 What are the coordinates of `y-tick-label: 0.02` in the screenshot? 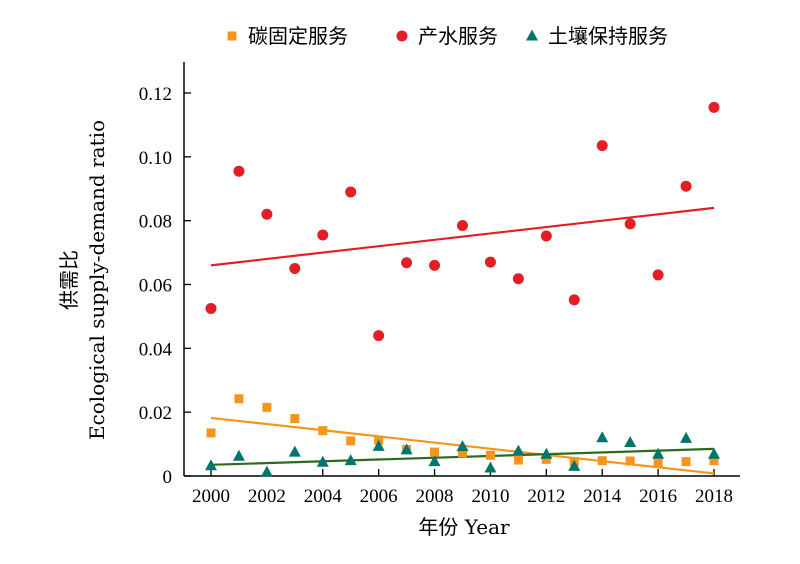 It's located at (155, 413).